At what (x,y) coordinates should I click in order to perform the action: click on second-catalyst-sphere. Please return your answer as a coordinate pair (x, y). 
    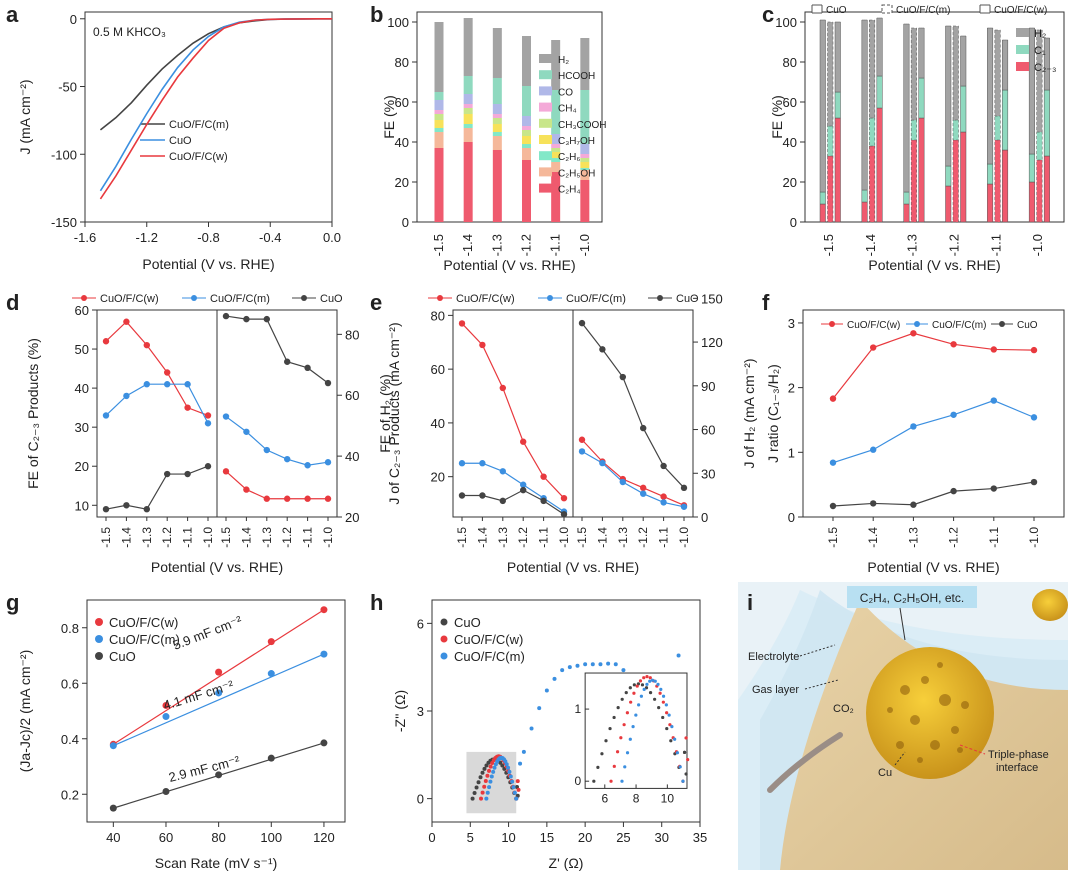
    Looking at the image, I should click on (1050, 605).